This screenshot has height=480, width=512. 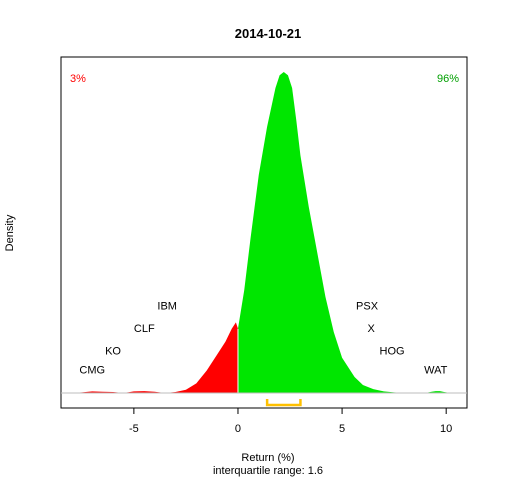 I want to click on ticker-label-cmg: CMG, so click(x=92, y=371).